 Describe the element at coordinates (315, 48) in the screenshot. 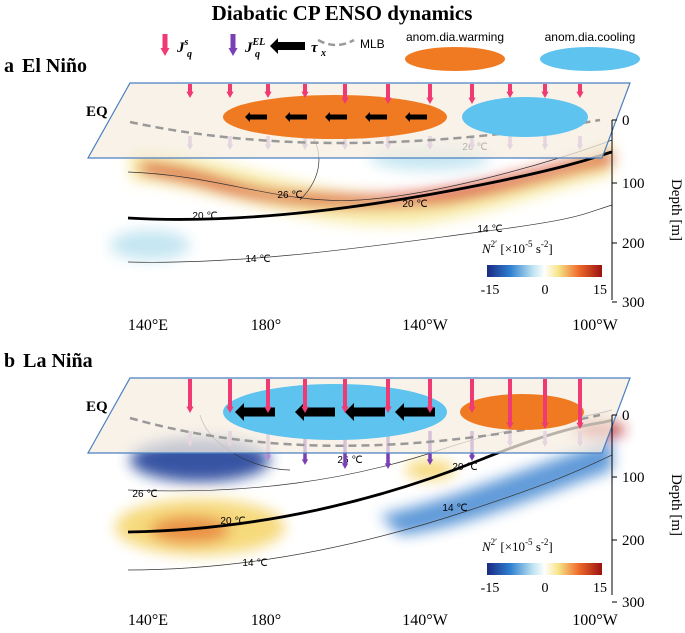

I see `symbol-base: τ` at that location.